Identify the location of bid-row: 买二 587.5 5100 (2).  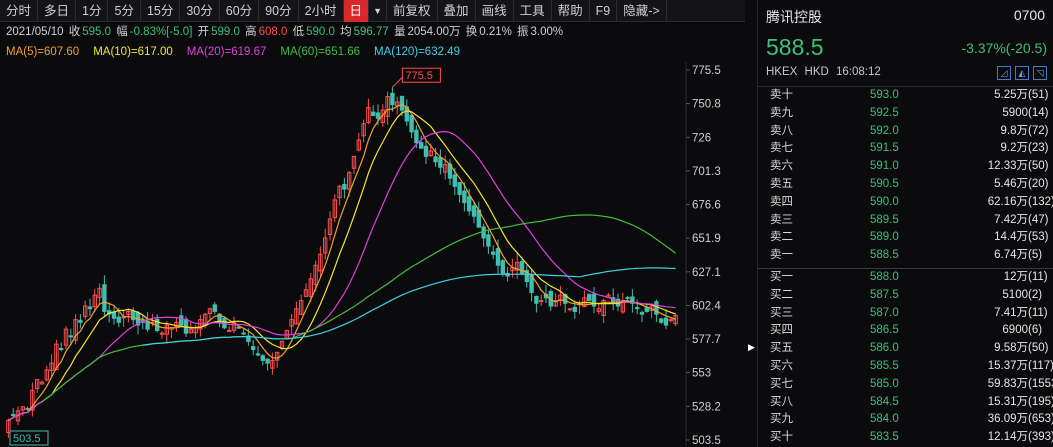
(905, 296).